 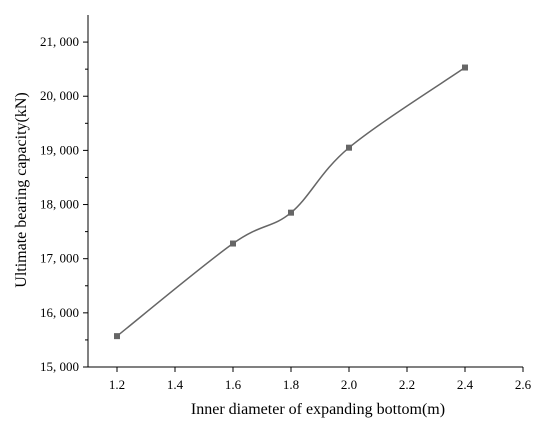 I want to click on y-axis-title: Ultimate bearing capacity(kN), so click(x=21, y=189).